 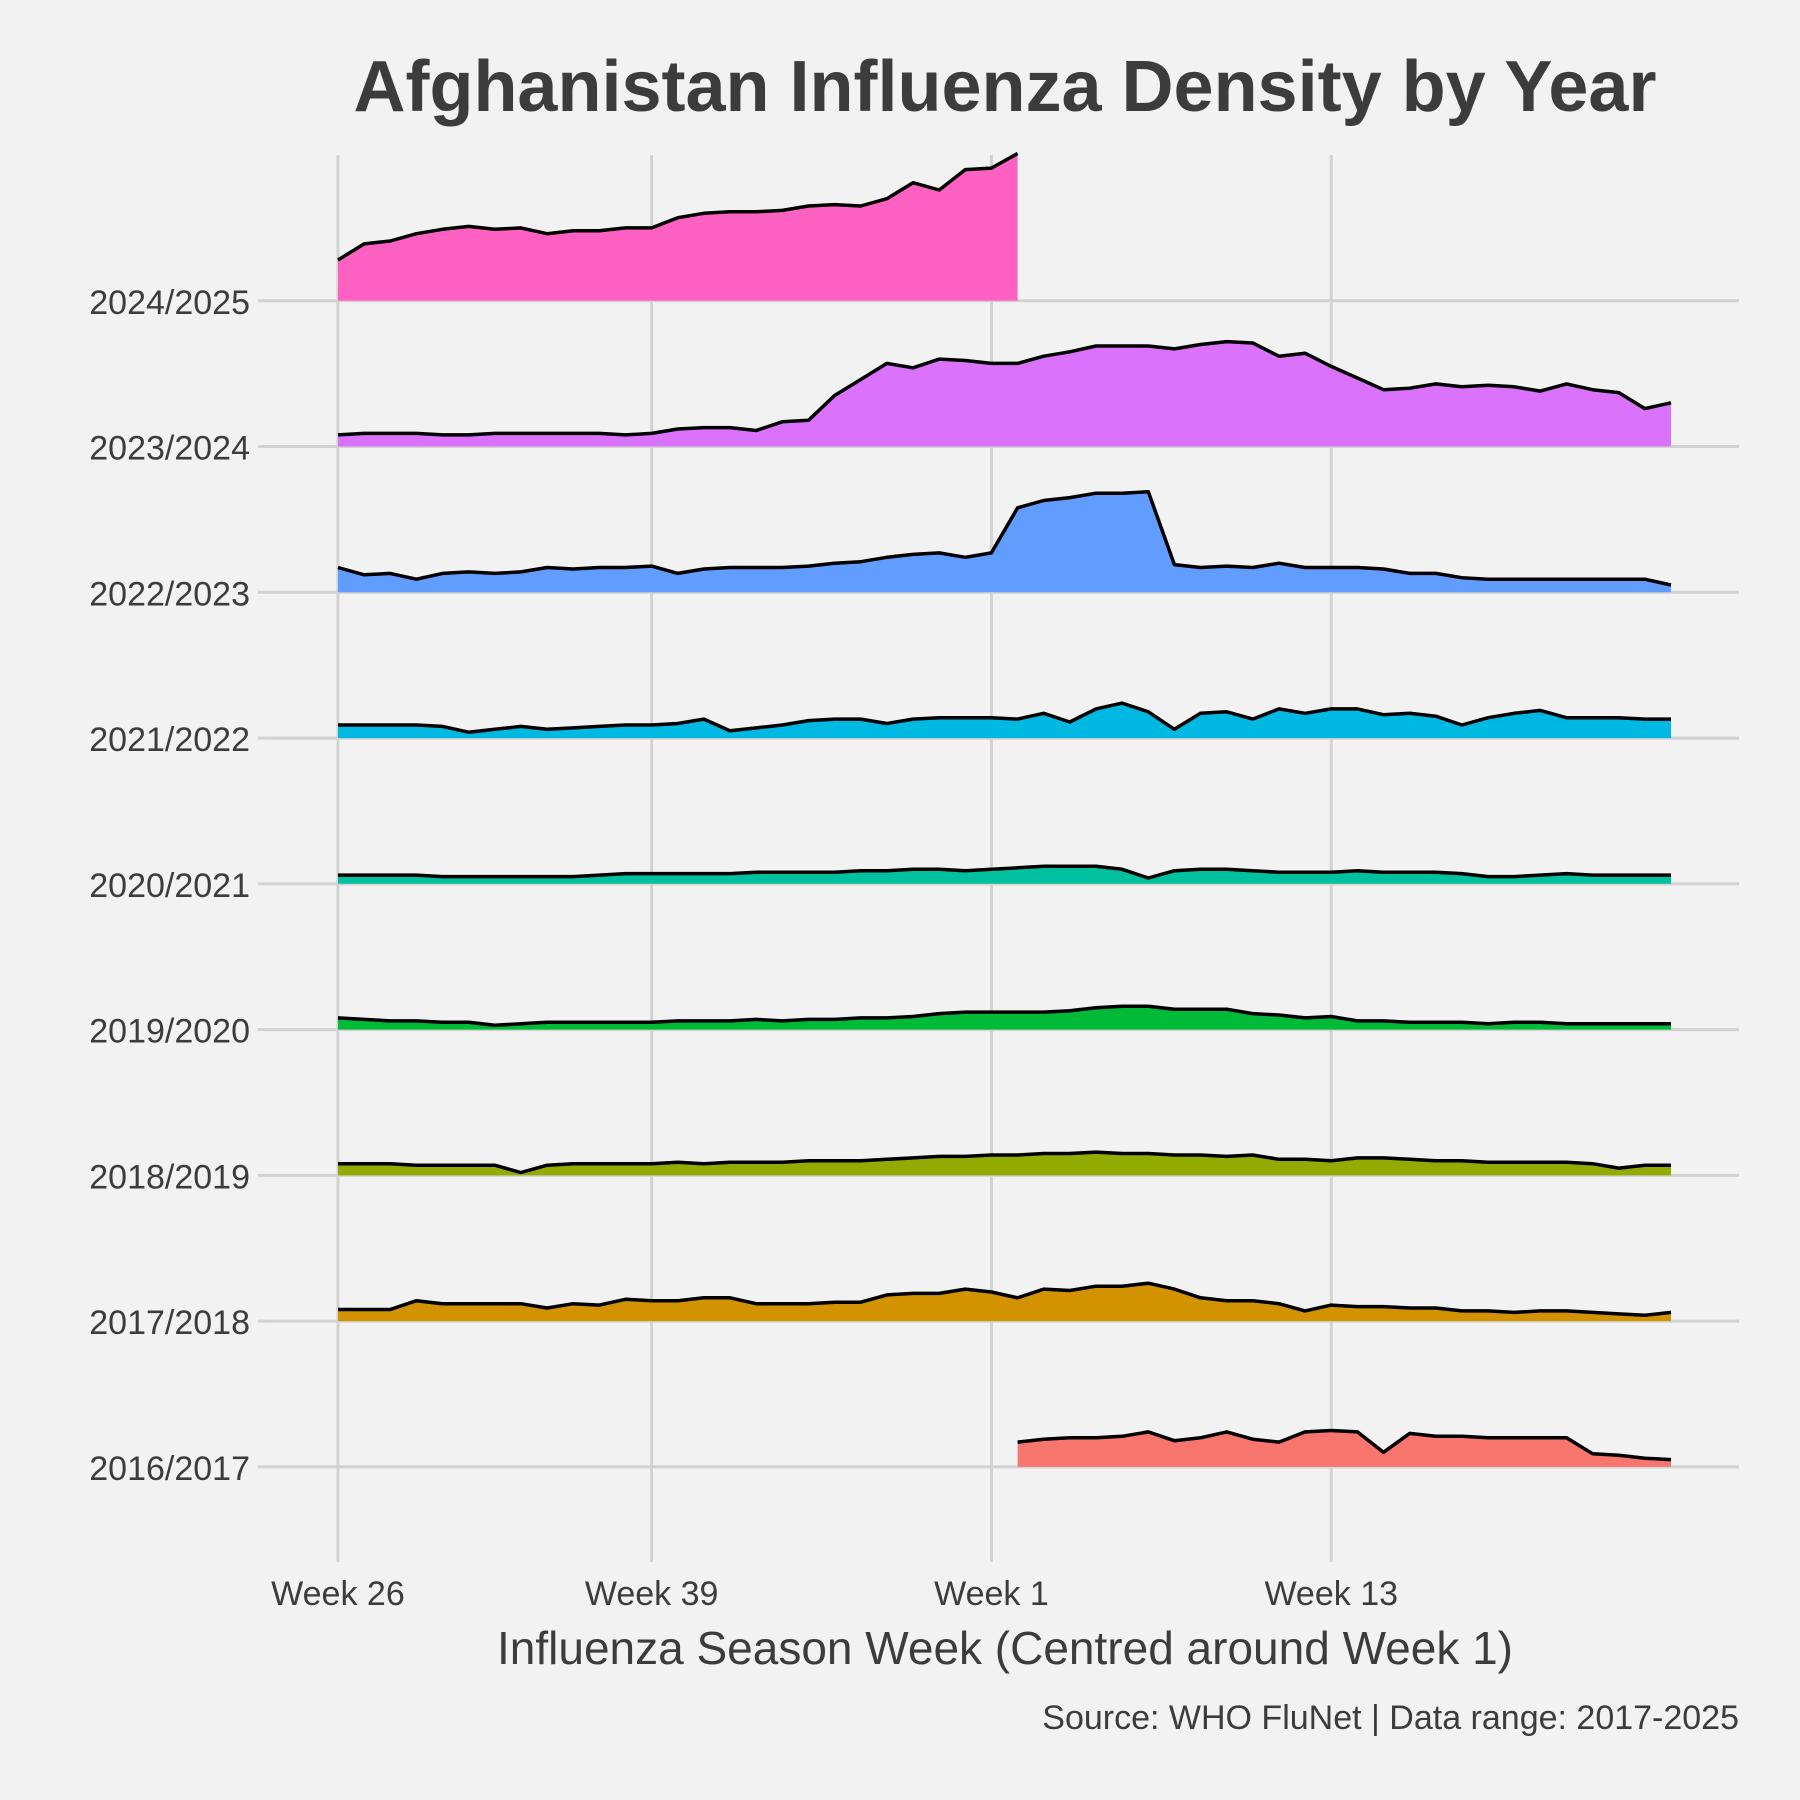 I want to click on y-tick-label: 2021/2022, so click(x=169, y=740).